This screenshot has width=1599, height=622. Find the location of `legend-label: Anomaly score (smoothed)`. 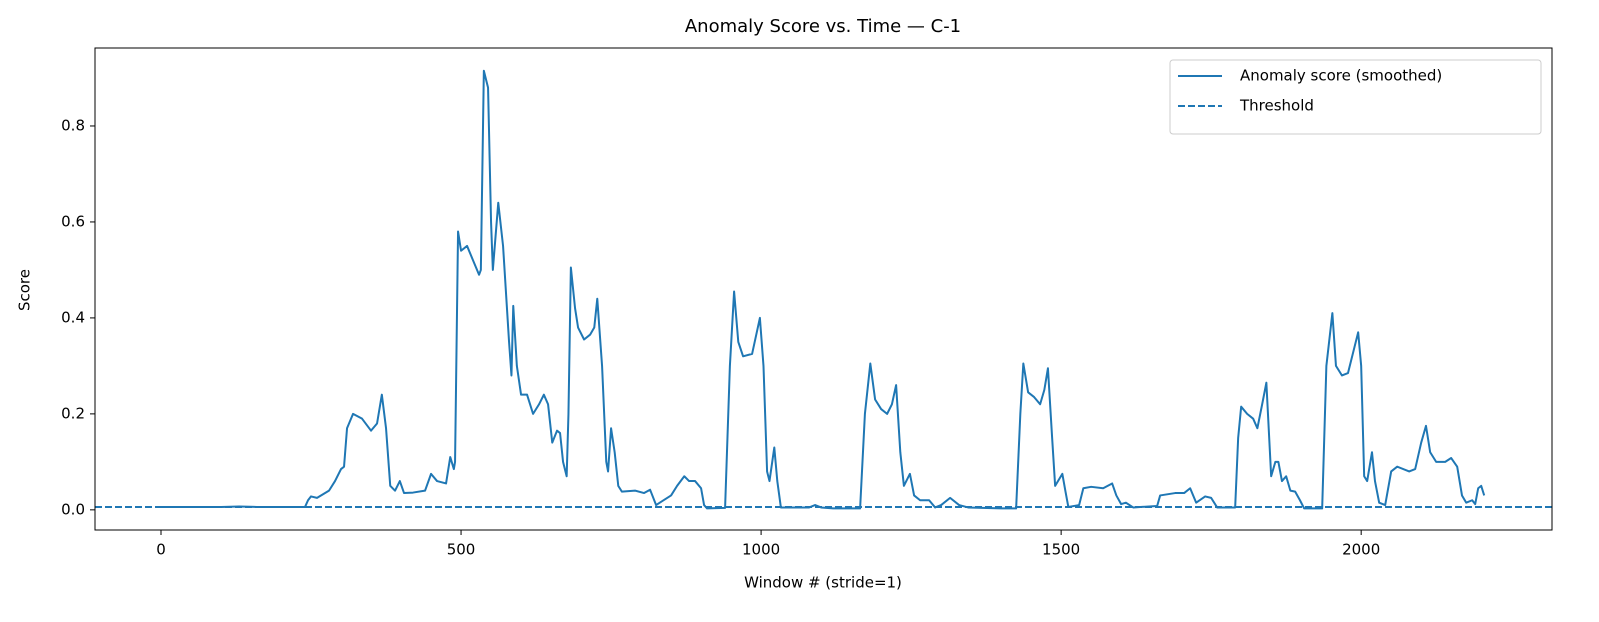

legend-label: Anomaly score (smoothed) is located at coordinates (1341, 76).